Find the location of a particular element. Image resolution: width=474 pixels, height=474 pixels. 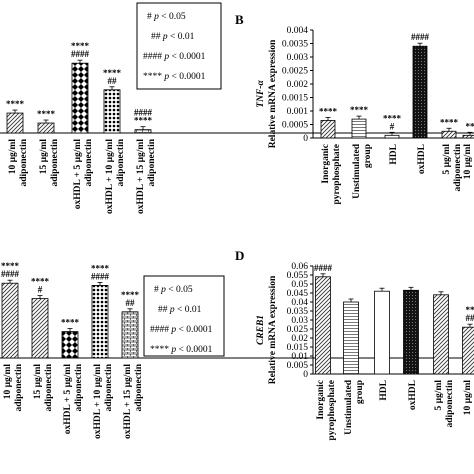

y-tick-label: 0.045 is located at coordinates (298, 294).